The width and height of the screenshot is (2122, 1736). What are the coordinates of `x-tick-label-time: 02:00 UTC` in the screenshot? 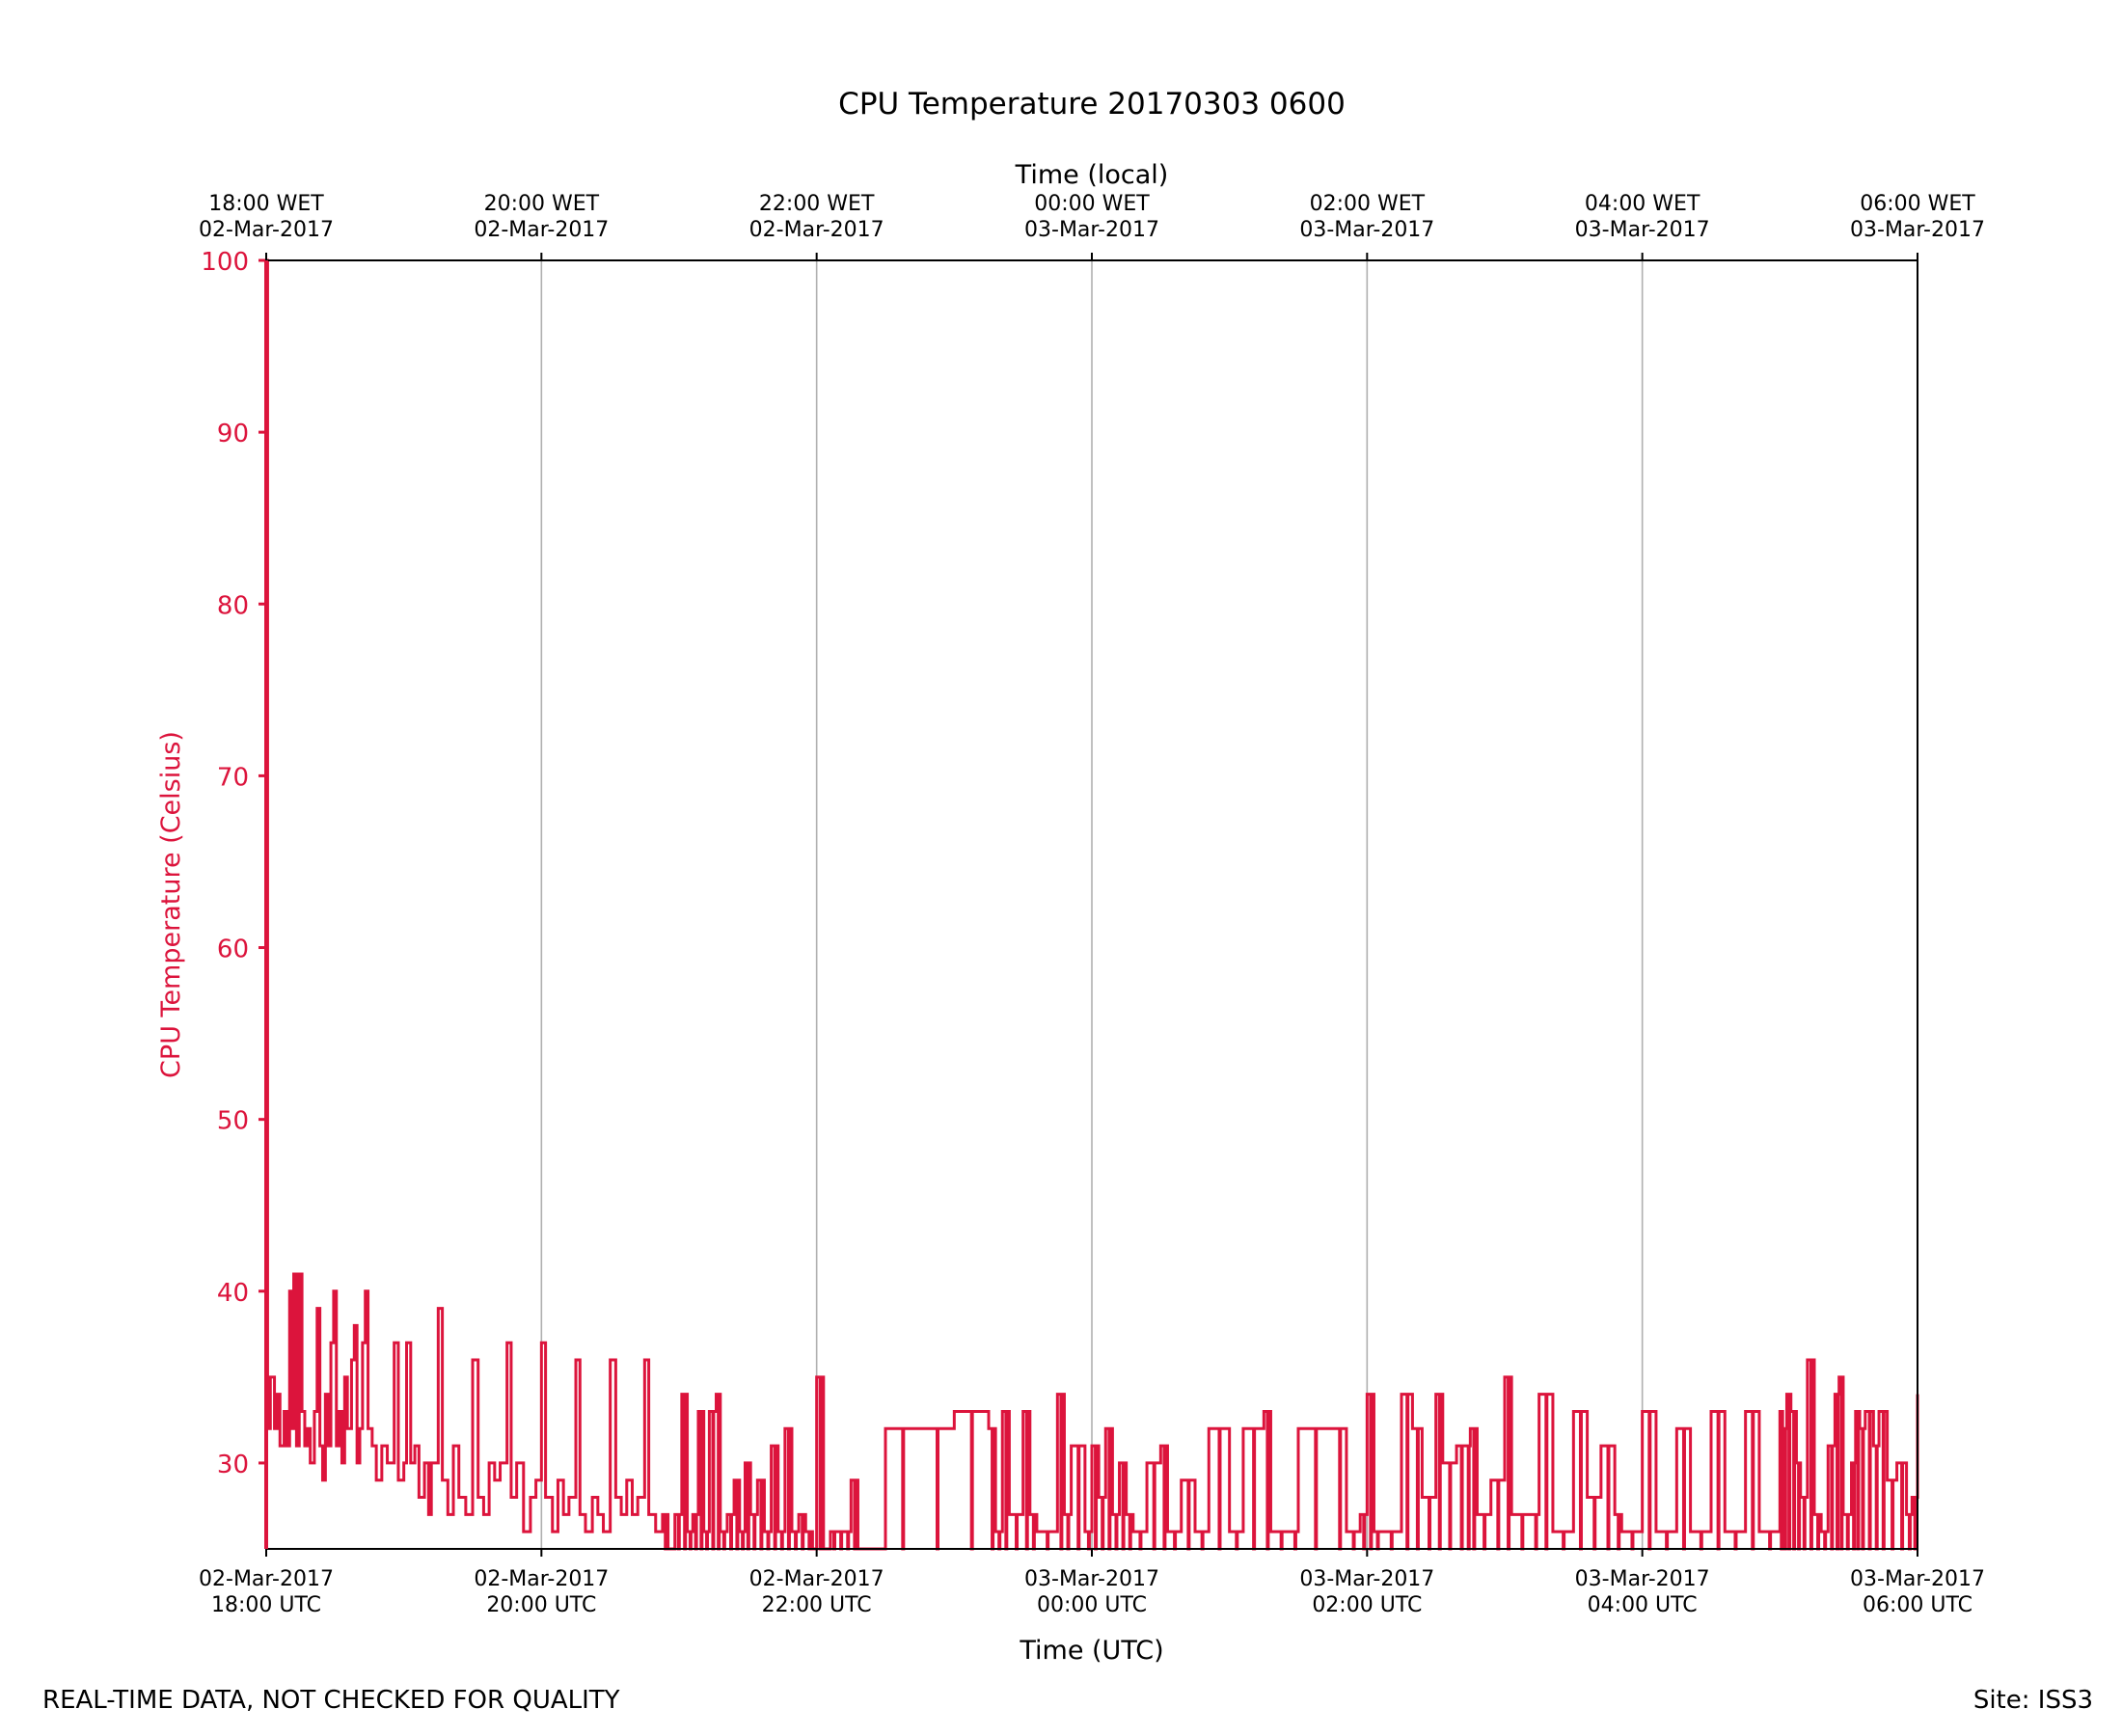 It's located at (1367, 1605).